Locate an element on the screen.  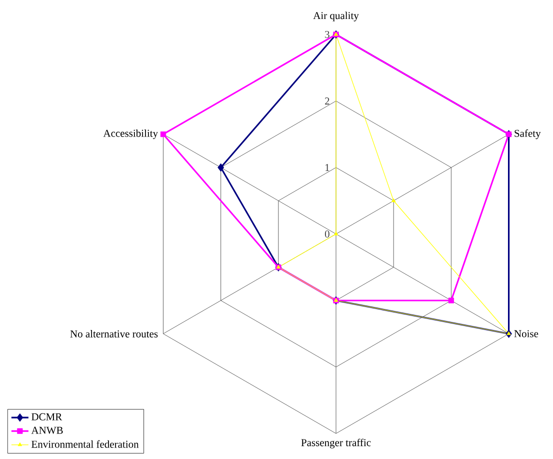
spoke-label: Passenger traffic is located at coordinates (336, 443).